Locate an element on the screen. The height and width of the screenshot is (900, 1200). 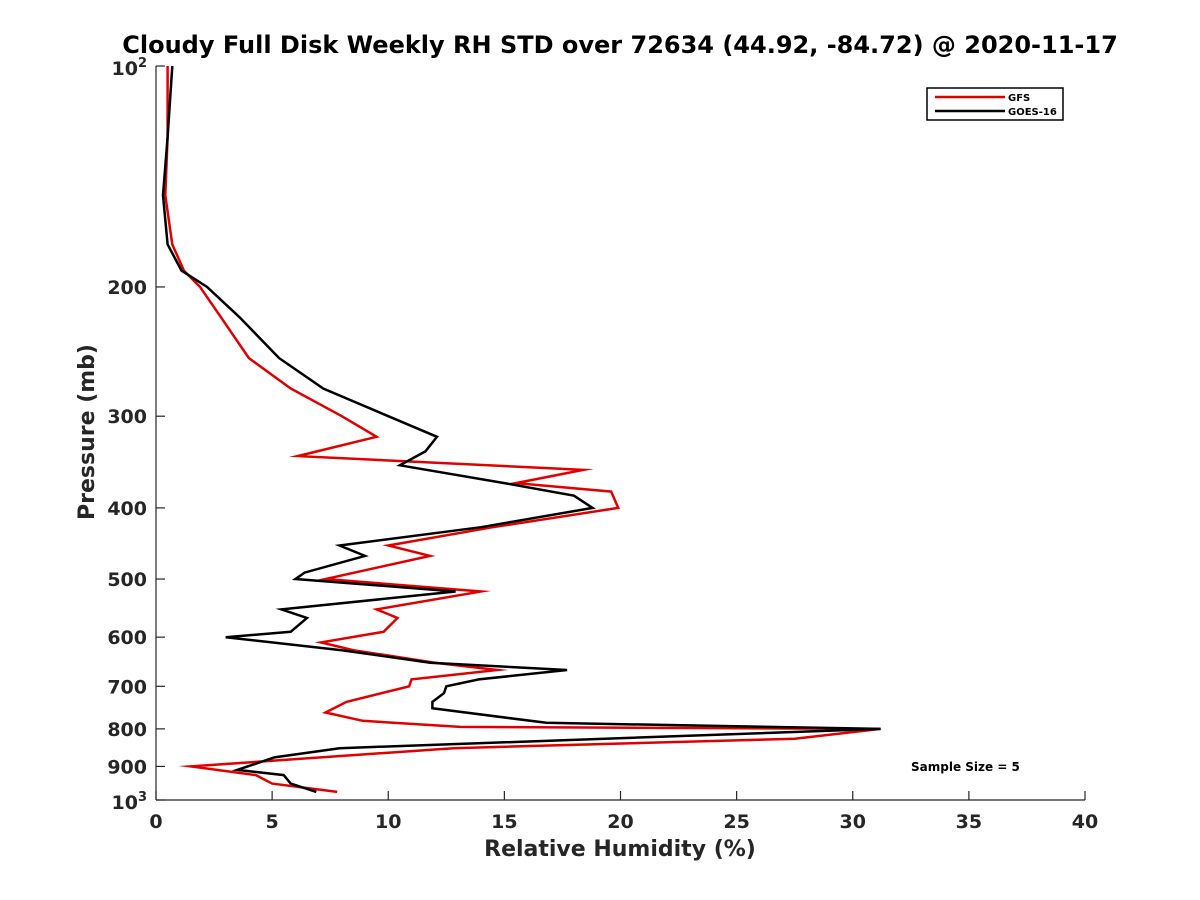
x-tick-label: 10 is located at coordinates (388, 822).